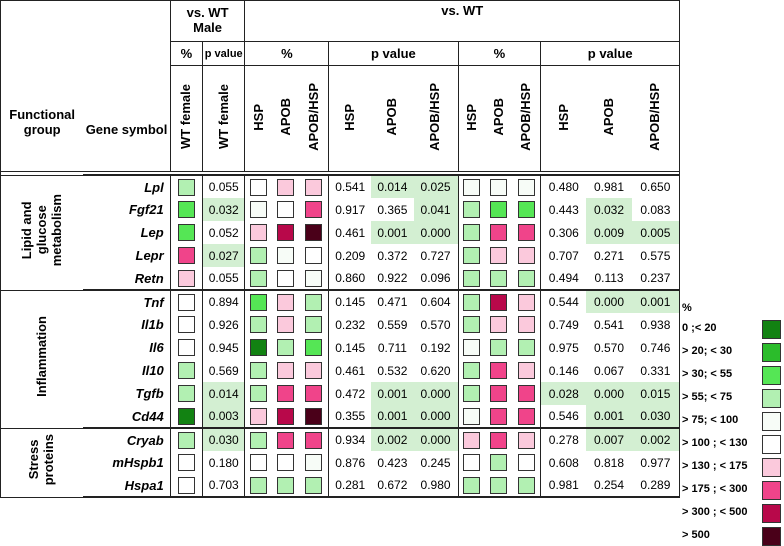 This screenshot has width=784, height=546. What do you see at coordinates (207, 21) in the screenshot?
I see `vs-wt-male-header: vs. WT Male` at bounding box center [207, 21].